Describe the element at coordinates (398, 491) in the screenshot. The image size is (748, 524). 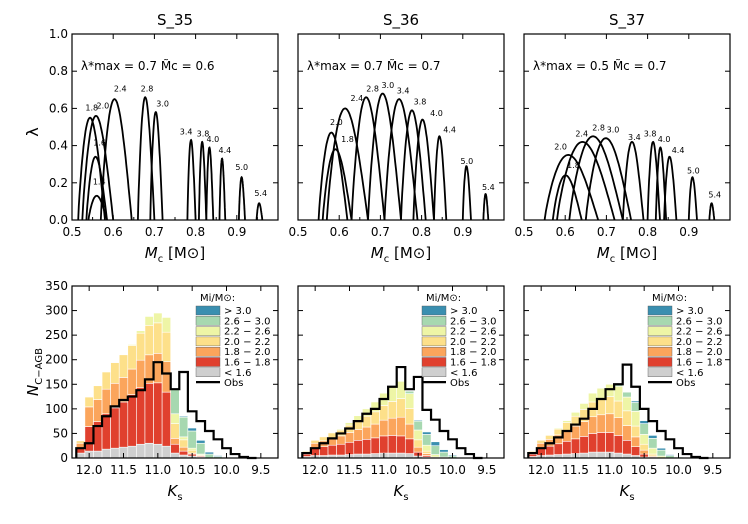
I see `x-axis-symbol: K` at that location.